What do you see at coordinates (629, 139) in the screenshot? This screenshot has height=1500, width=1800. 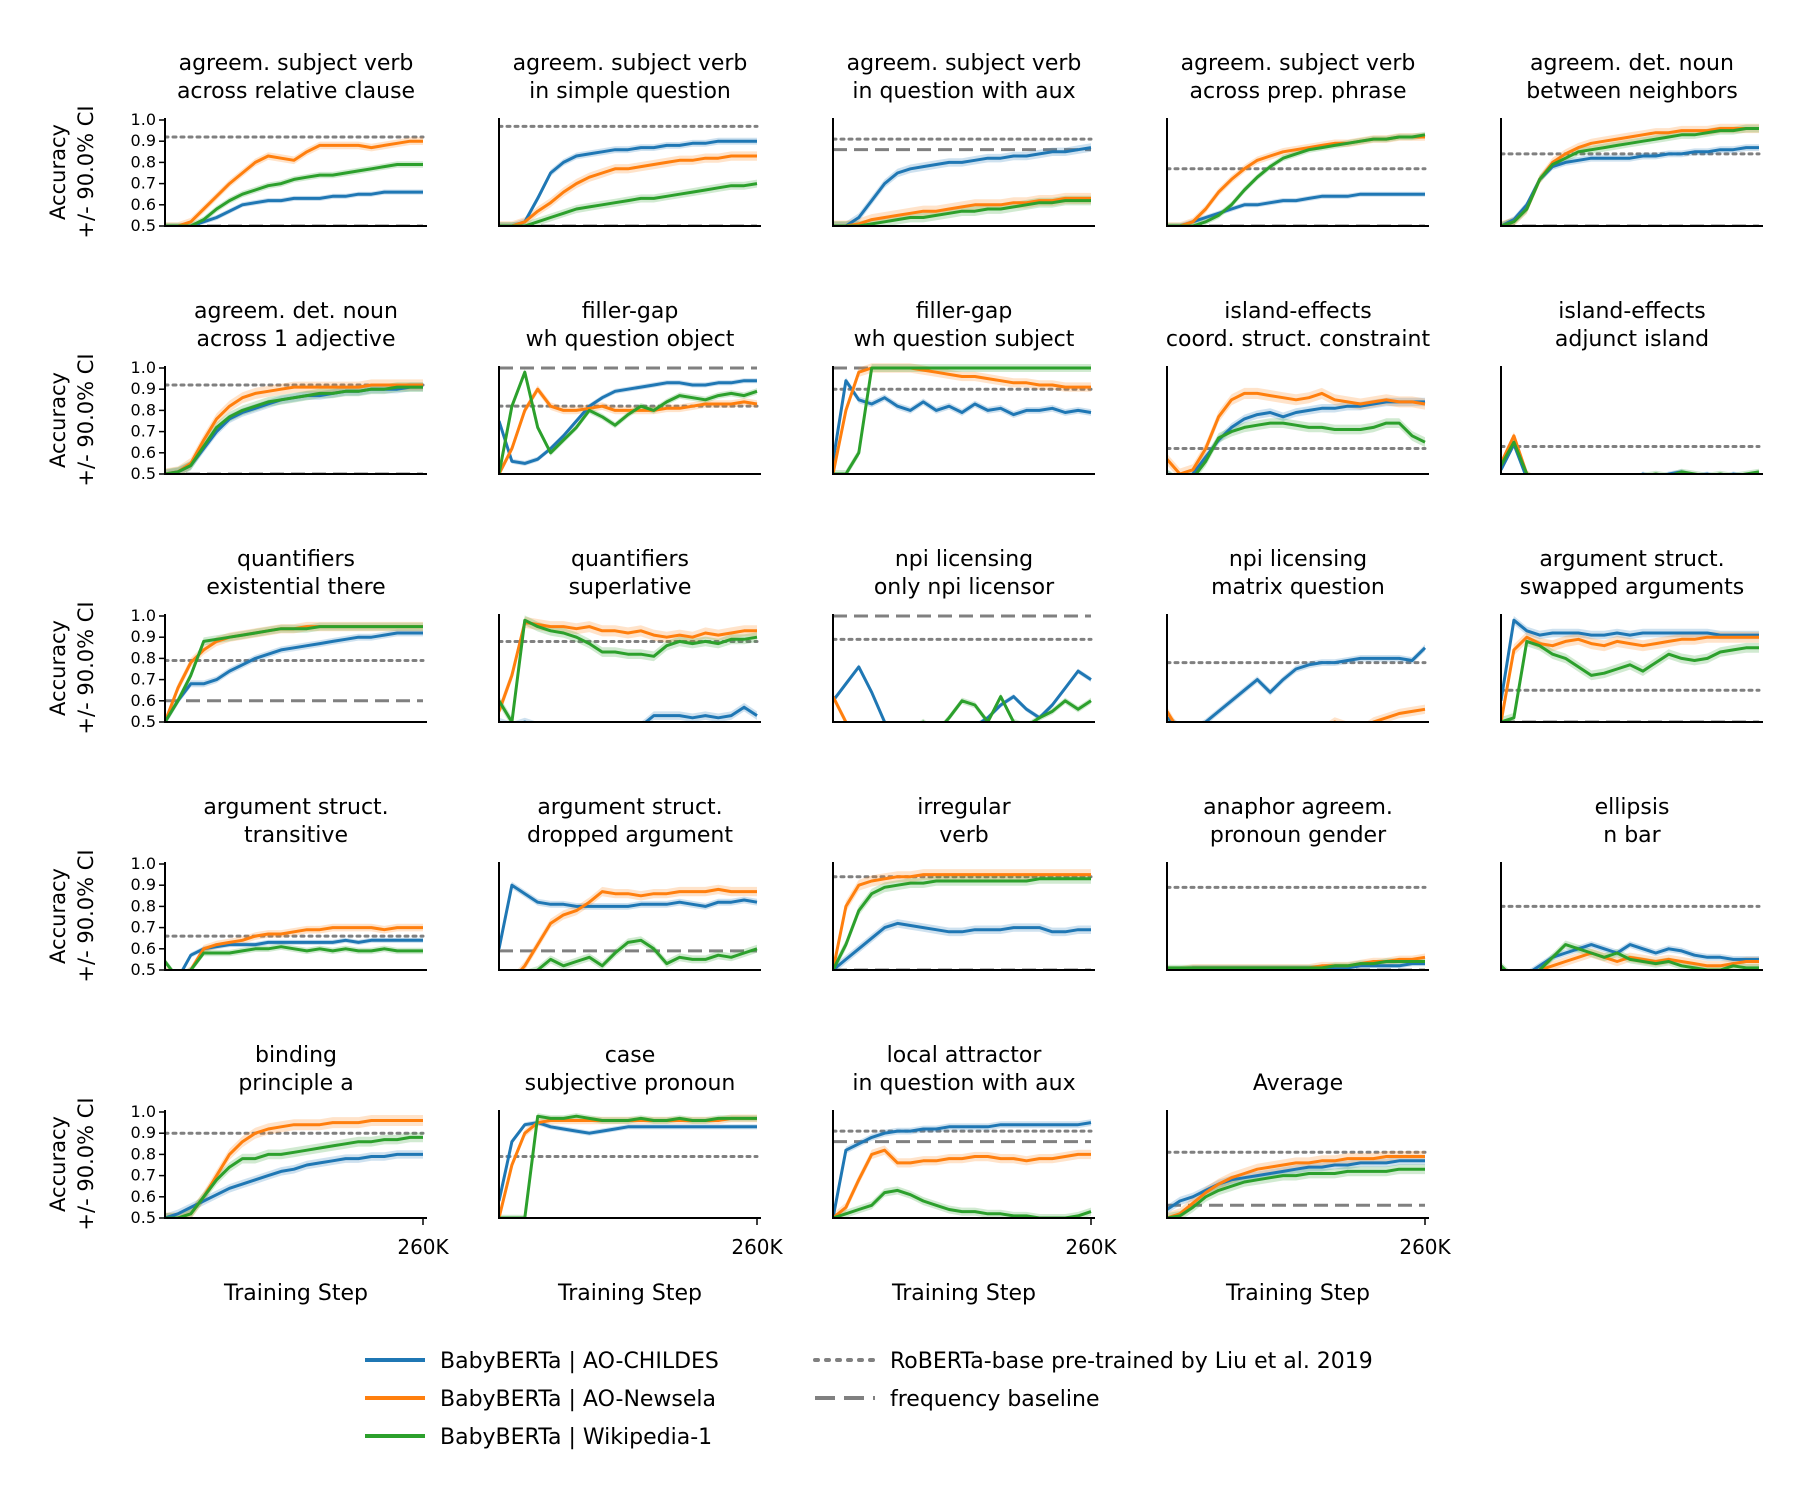 I see `panel-2: agreem. subject verb in simple question` at bounding box center [629, 139].